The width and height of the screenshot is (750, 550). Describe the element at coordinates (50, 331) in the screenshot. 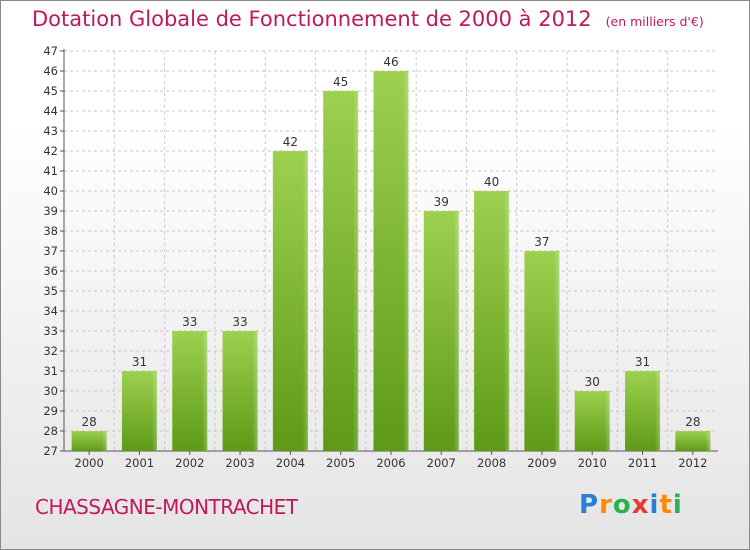

I see `y-tick-label: 33` at that location.